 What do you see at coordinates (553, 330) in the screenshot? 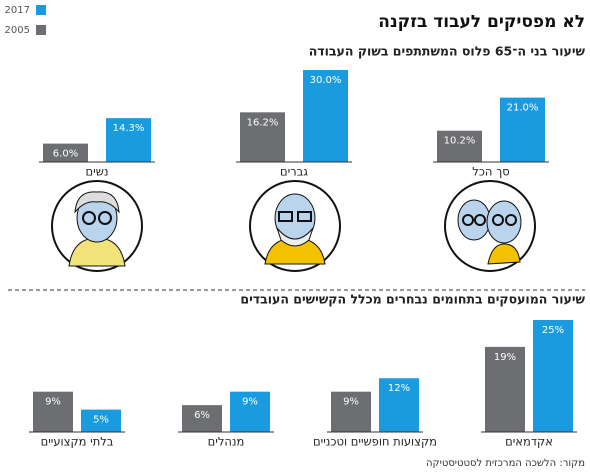
I see `value-label: 25%` at bounding box center [553, 330].